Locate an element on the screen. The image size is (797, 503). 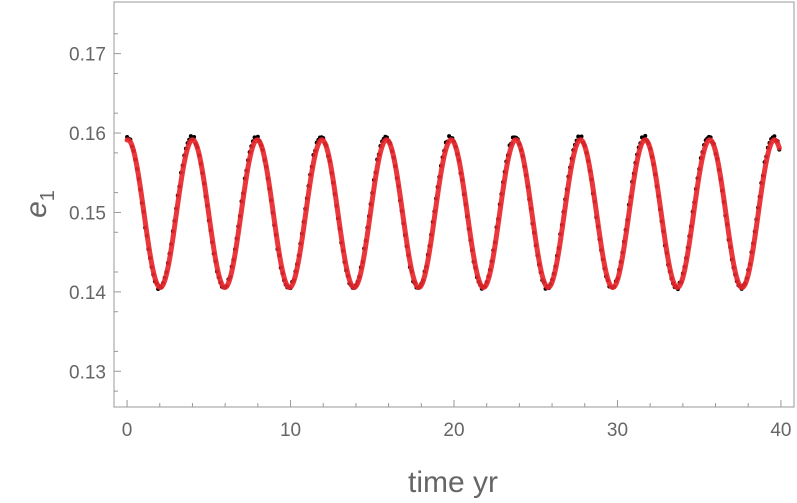
svg-text: e1 is located at coordinates (39, 204).